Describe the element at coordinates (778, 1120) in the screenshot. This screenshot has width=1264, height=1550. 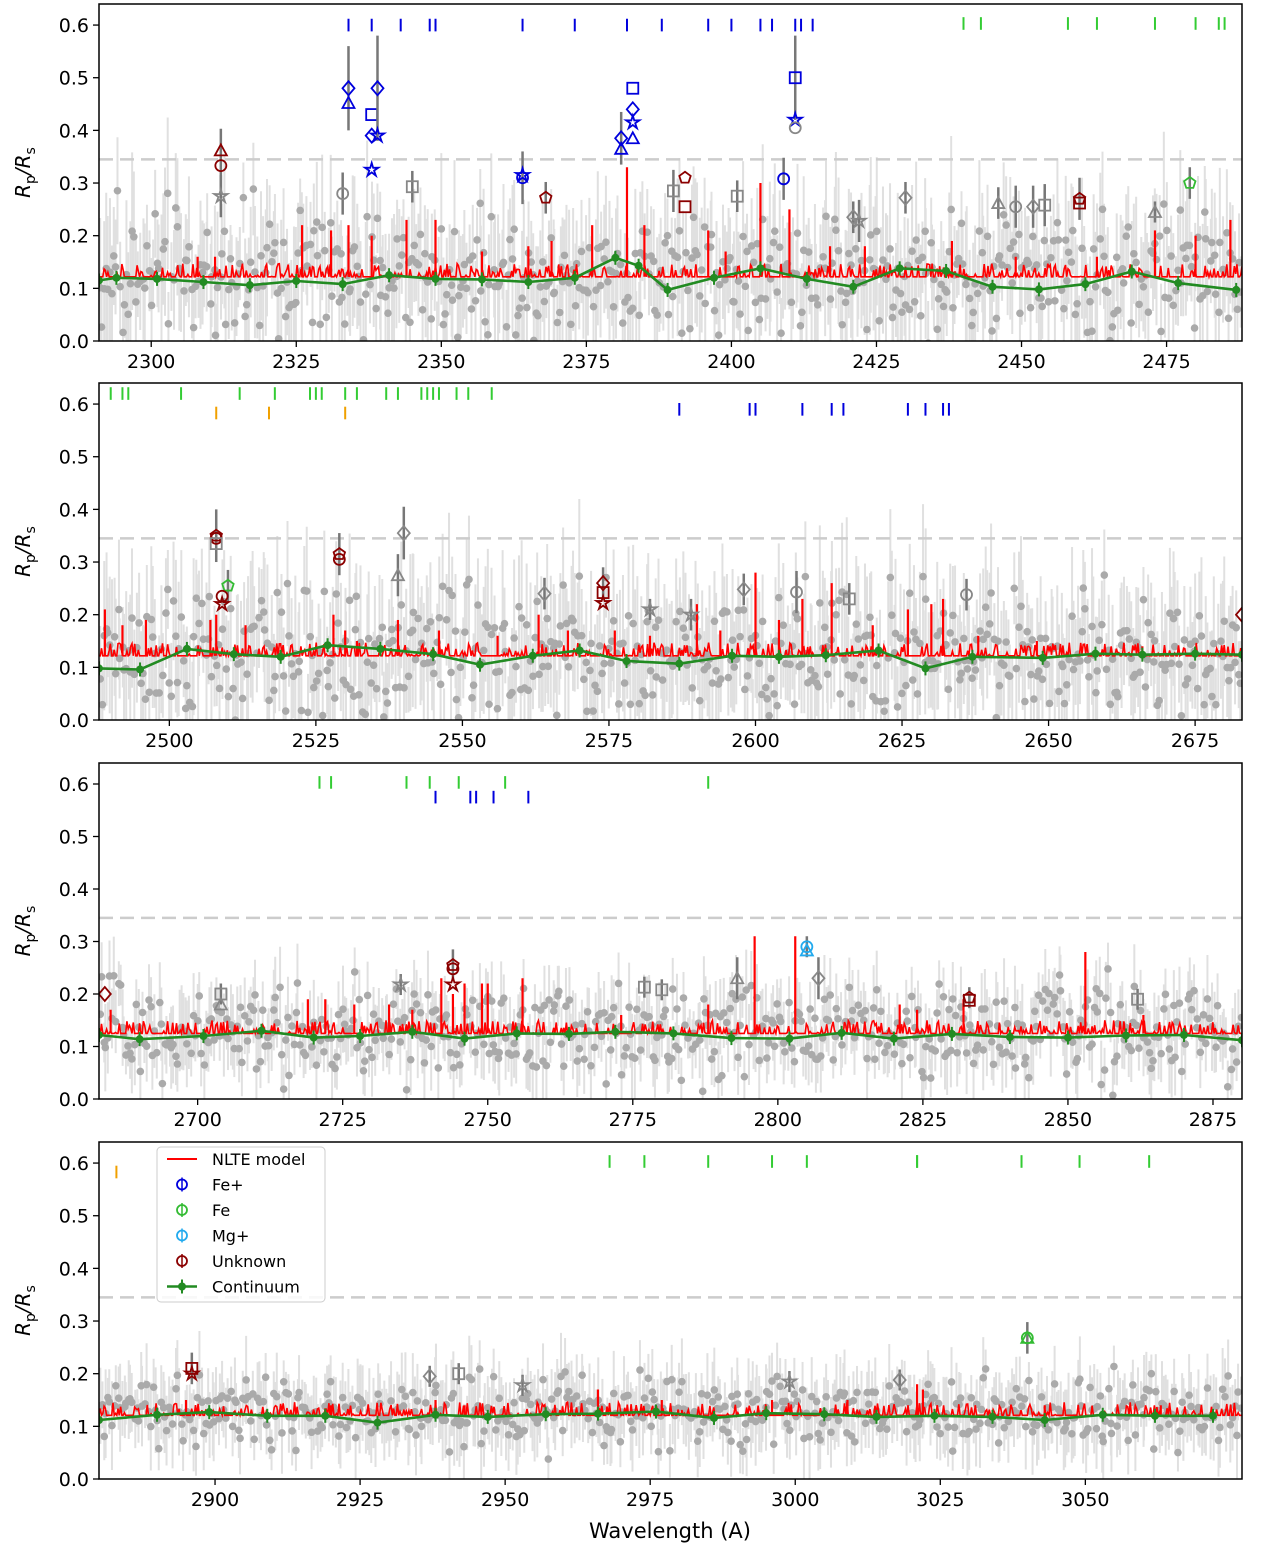
I see `x-tick-label: 2800` at that location.